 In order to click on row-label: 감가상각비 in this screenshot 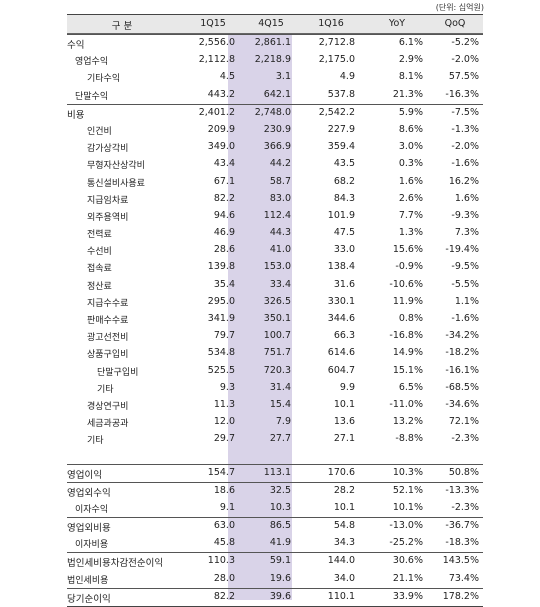, I will do `click(108, 149)`.